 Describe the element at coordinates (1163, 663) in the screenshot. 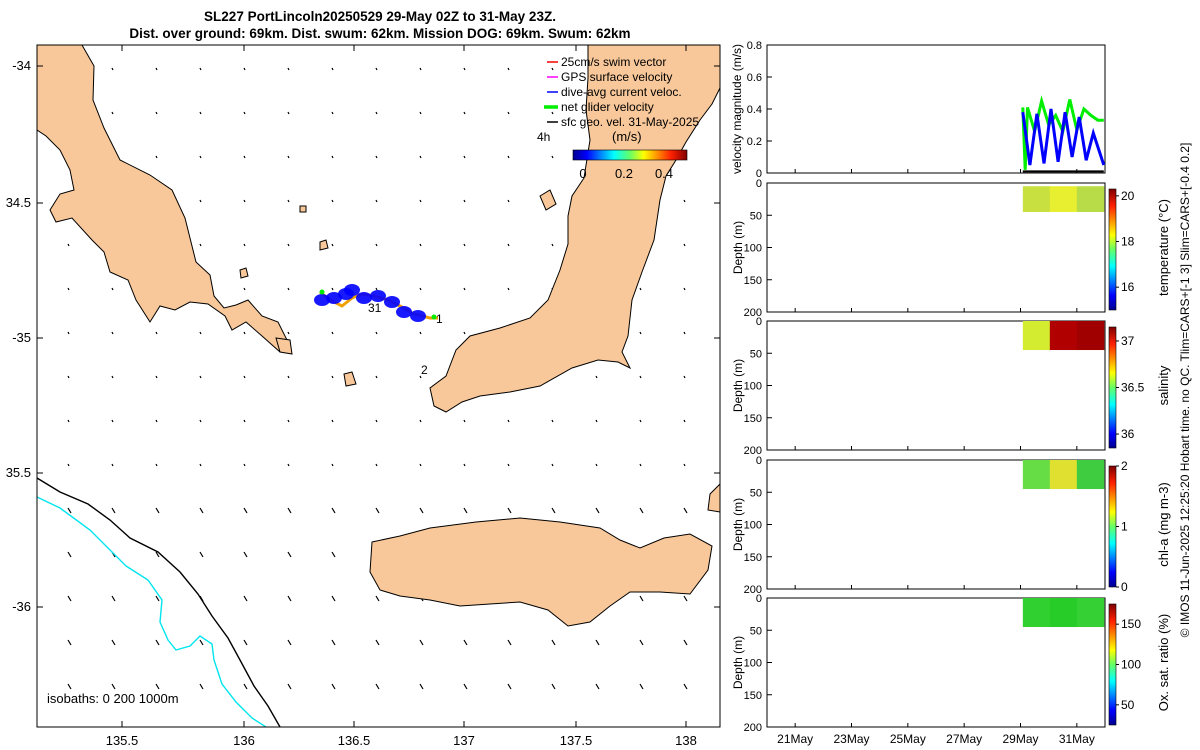

I see `colorbar-label: Ox. sat. ratio (%)` at that location.